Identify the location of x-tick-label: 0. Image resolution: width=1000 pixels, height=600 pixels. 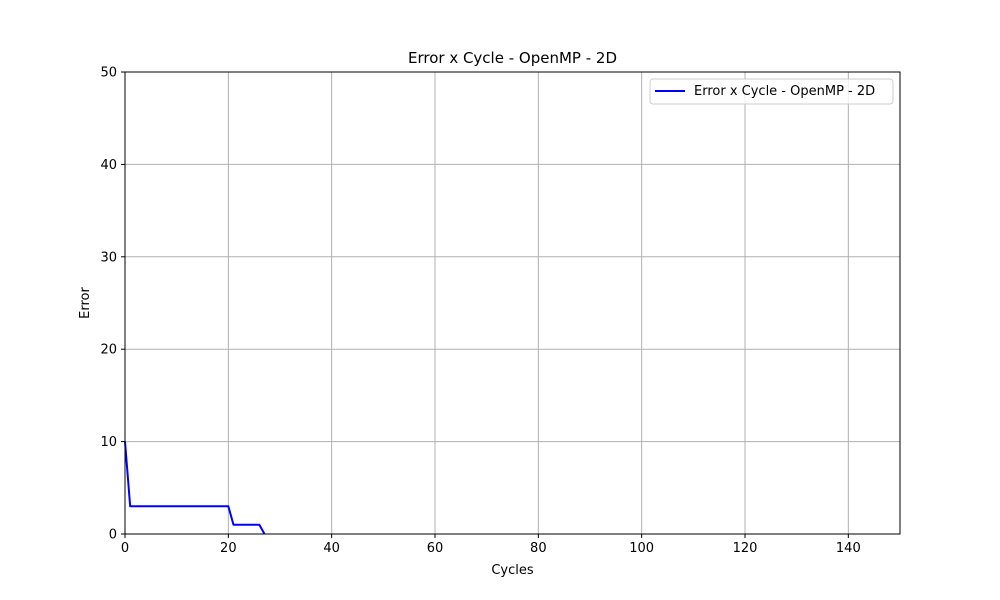
(125, 548).